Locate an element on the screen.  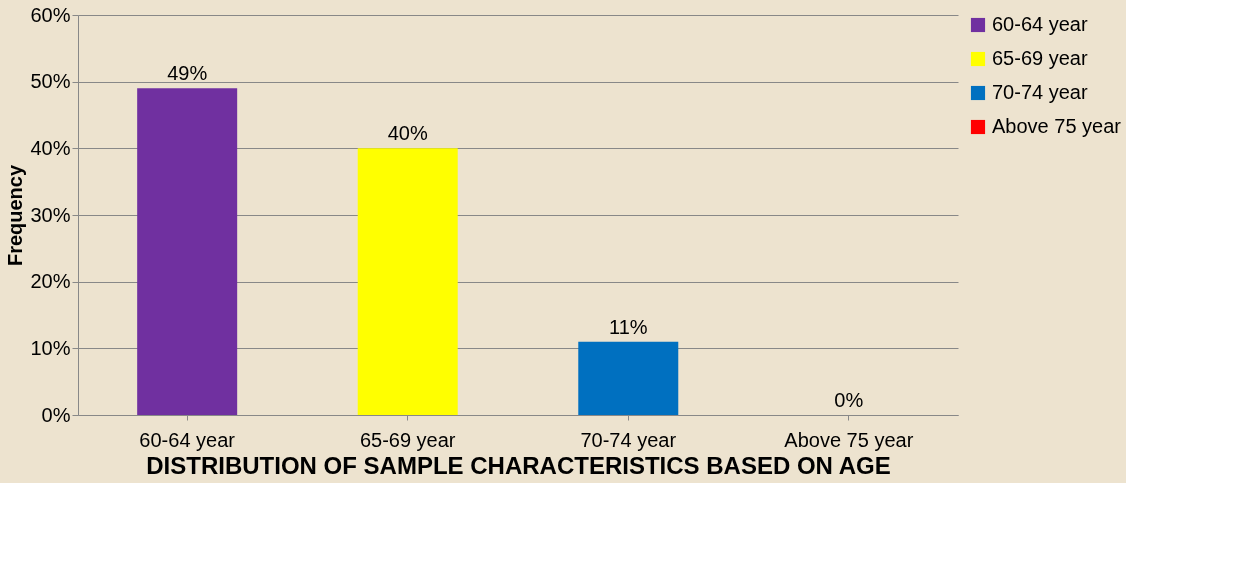
y-axis-title: Frequency is located at coordinates (15, 215).